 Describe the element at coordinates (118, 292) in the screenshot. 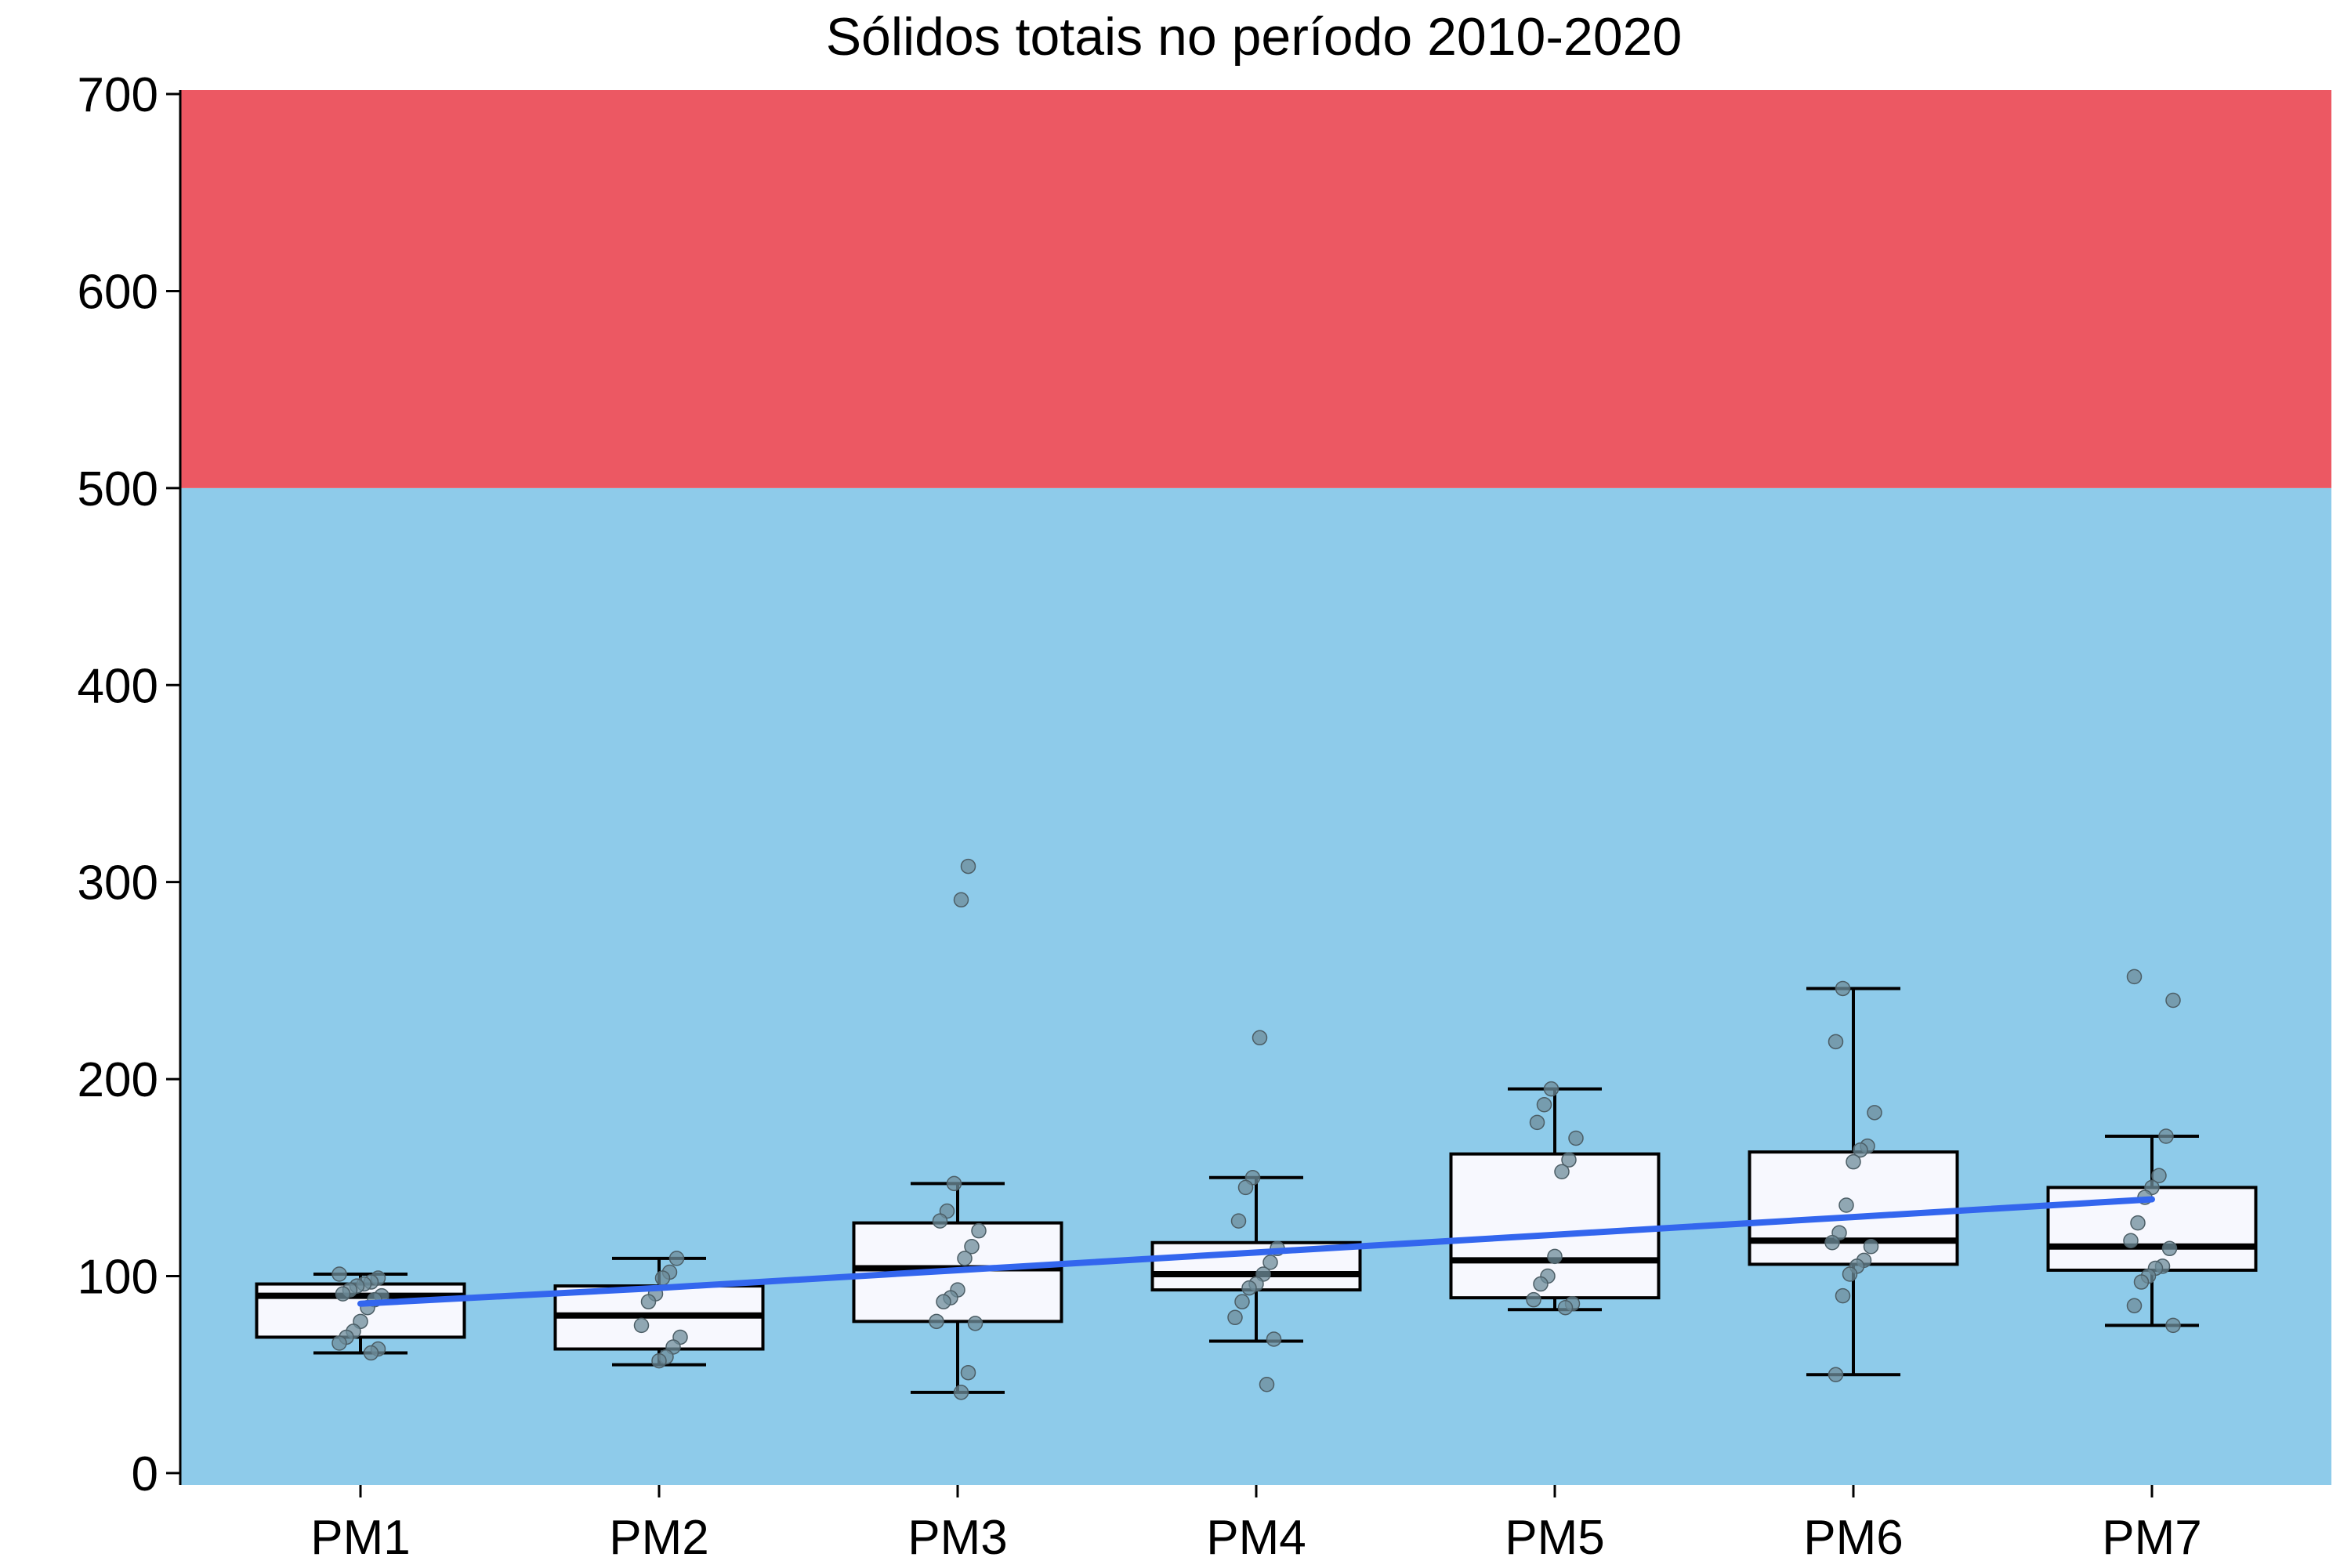

I see `y-tick-label: 600` at that location.